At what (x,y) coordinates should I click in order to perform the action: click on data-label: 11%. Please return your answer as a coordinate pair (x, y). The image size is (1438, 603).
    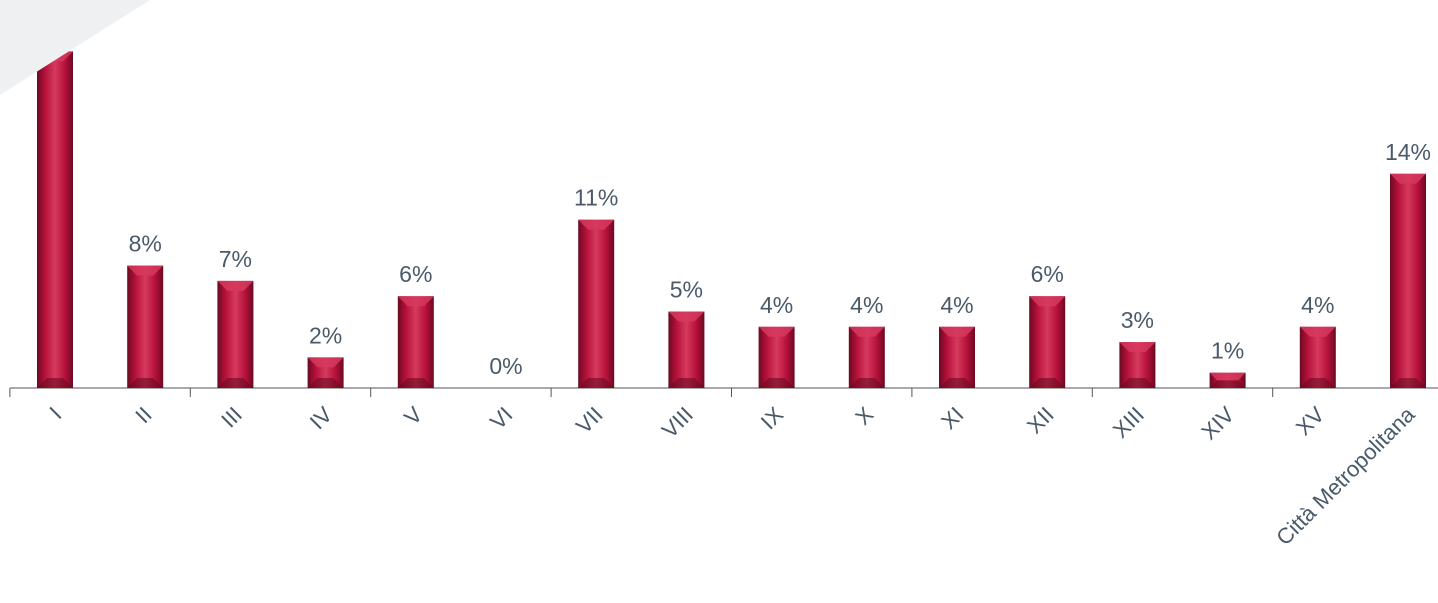
    Looking at the image, I should click on (596, 198).